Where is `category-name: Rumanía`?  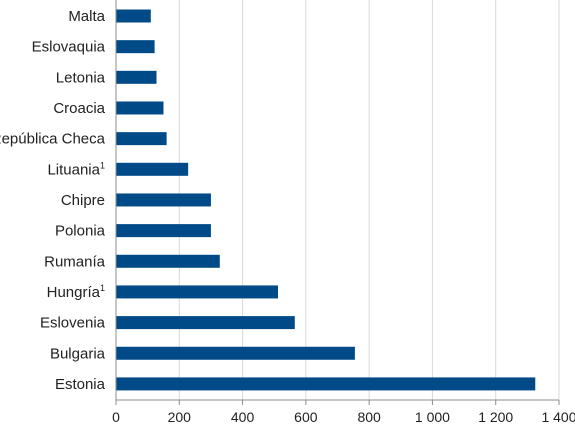 category-name: Rumanía is located at coordinates (75, 261).